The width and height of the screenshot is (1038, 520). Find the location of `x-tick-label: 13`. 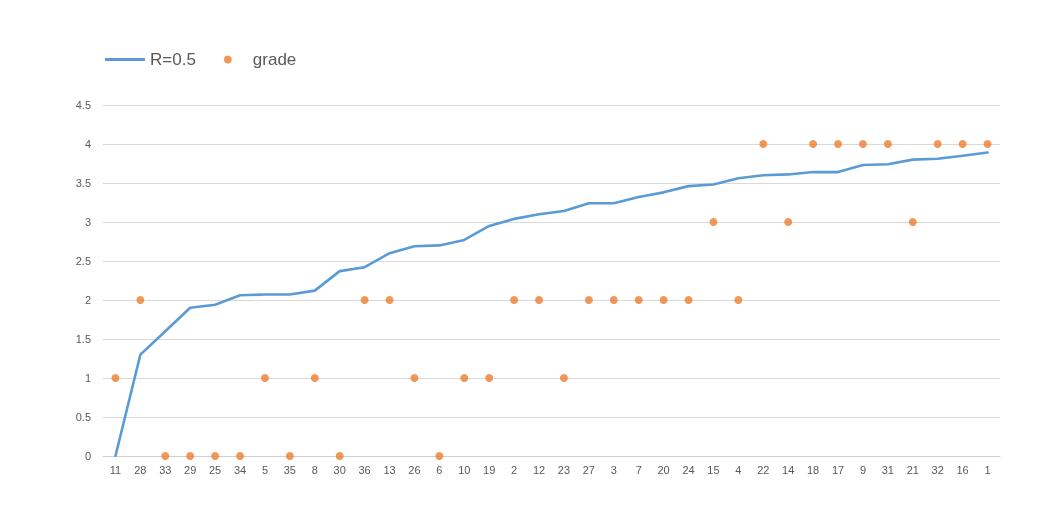

x-tick-label: 13 is located at coordinates (389, 469).